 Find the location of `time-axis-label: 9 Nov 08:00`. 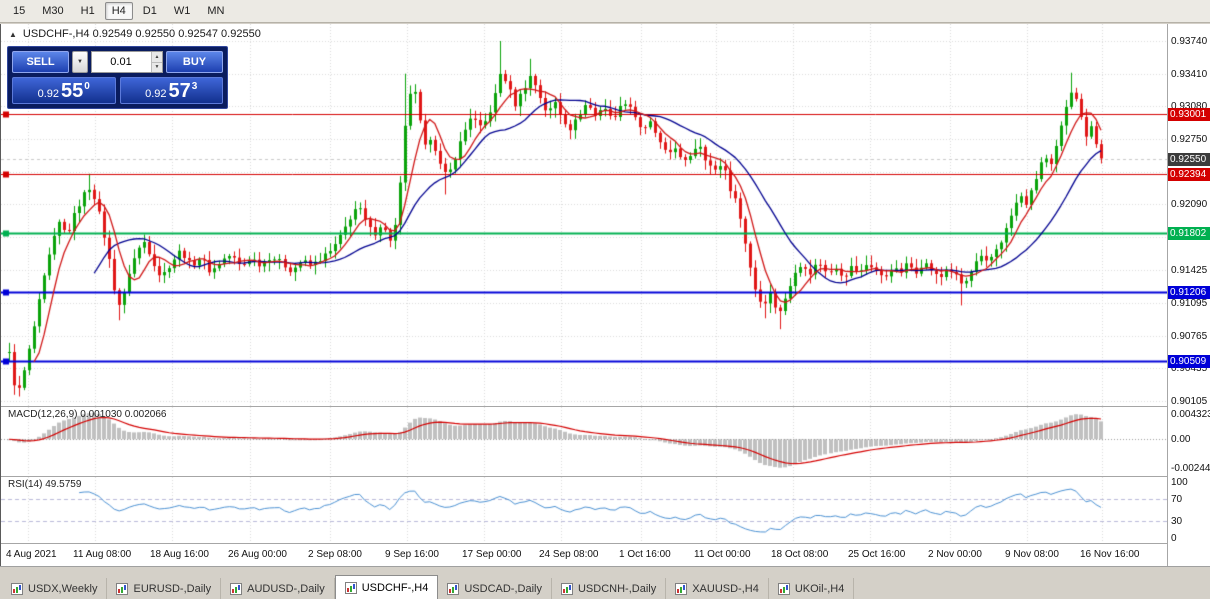

time-axis-label: 9 Nov 08:00 is located at coordinates (1032, 554).